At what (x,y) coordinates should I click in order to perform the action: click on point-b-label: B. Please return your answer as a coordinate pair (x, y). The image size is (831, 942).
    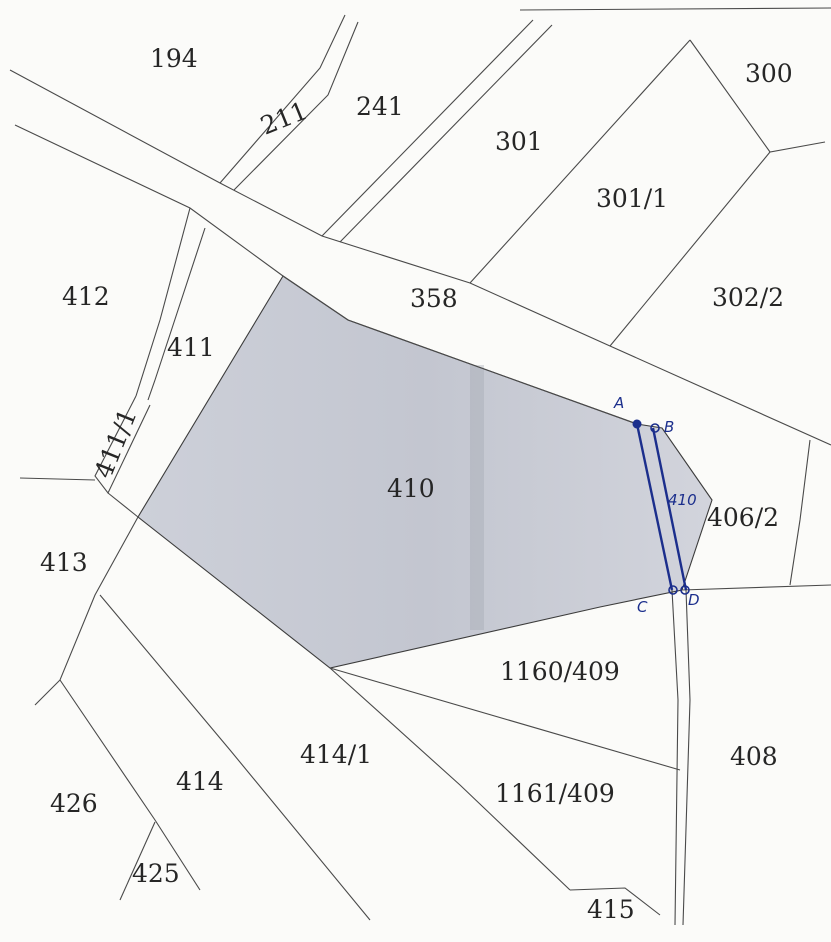
    Looking at the image, I should click on (669, 427).